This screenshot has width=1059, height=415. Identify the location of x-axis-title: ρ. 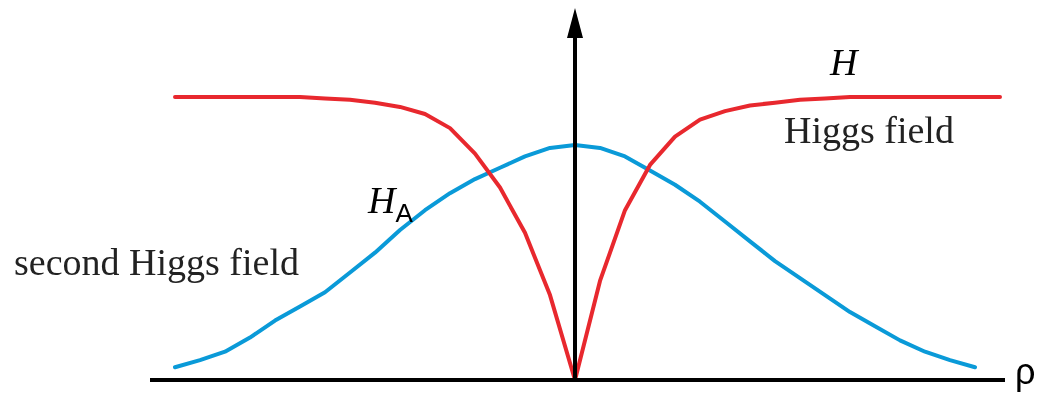
(1025, 371).